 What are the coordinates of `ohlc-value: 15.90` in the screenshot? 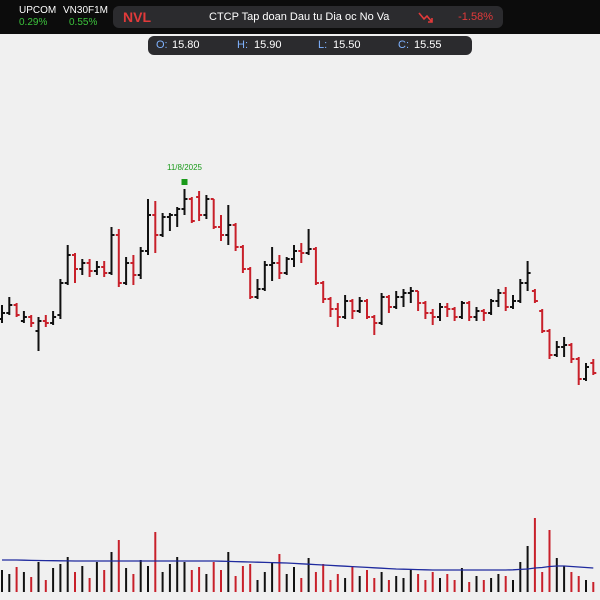 It's located at (268, 45).